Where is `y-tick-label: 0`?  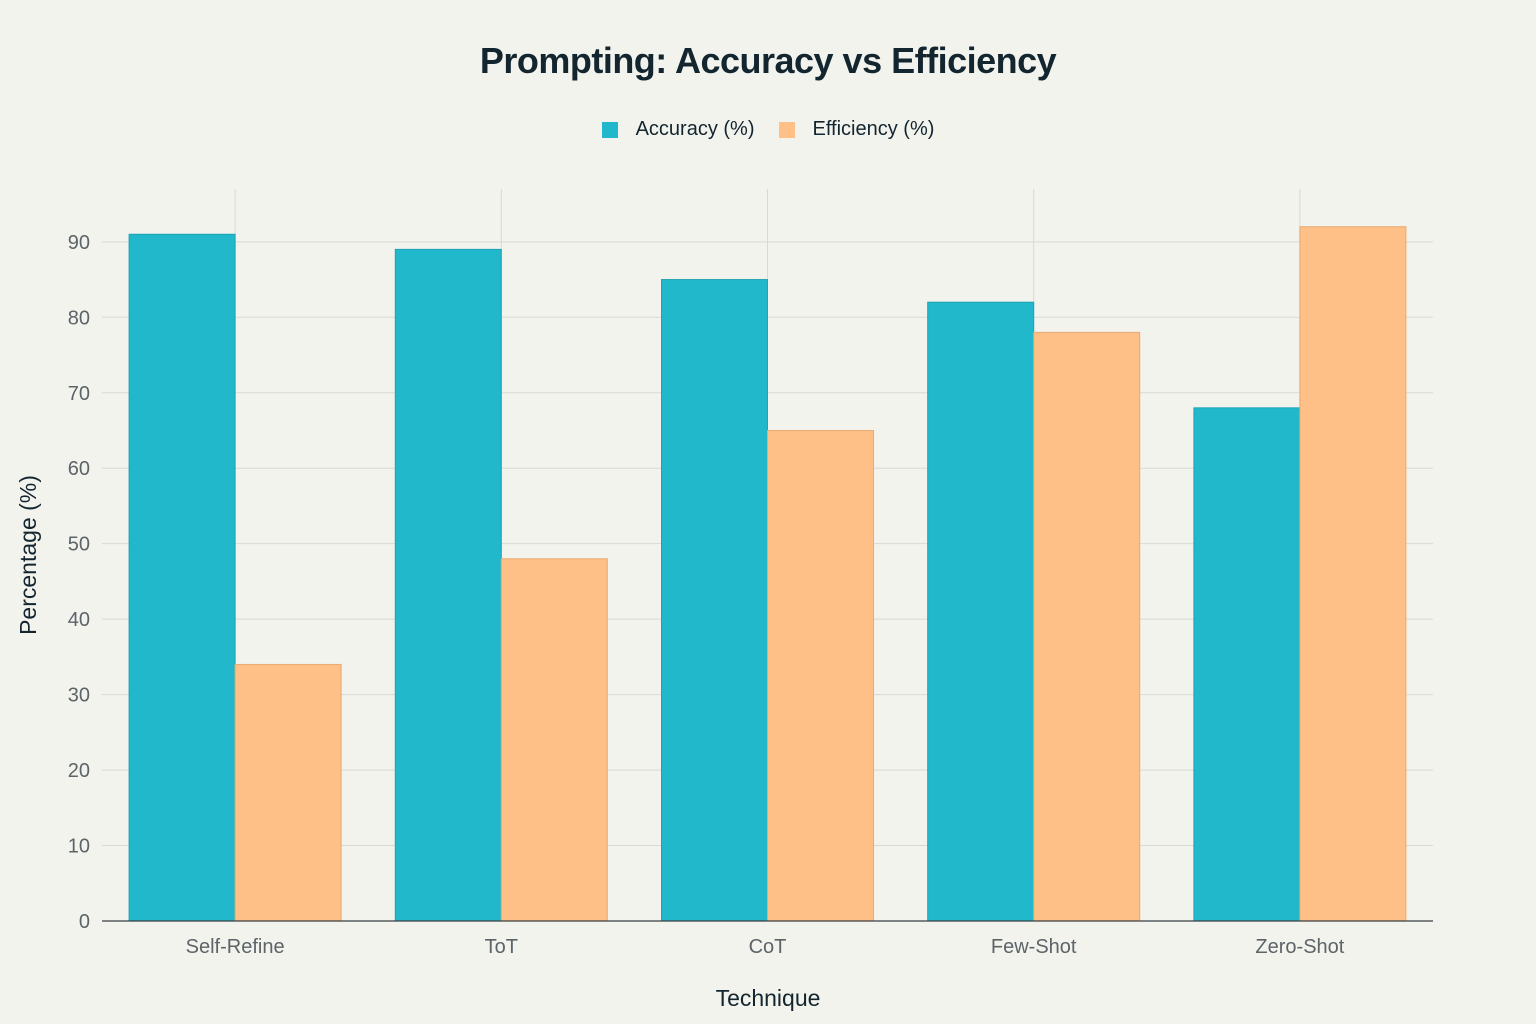
y-tick-label: 0 is located at coordinates (84, 922).